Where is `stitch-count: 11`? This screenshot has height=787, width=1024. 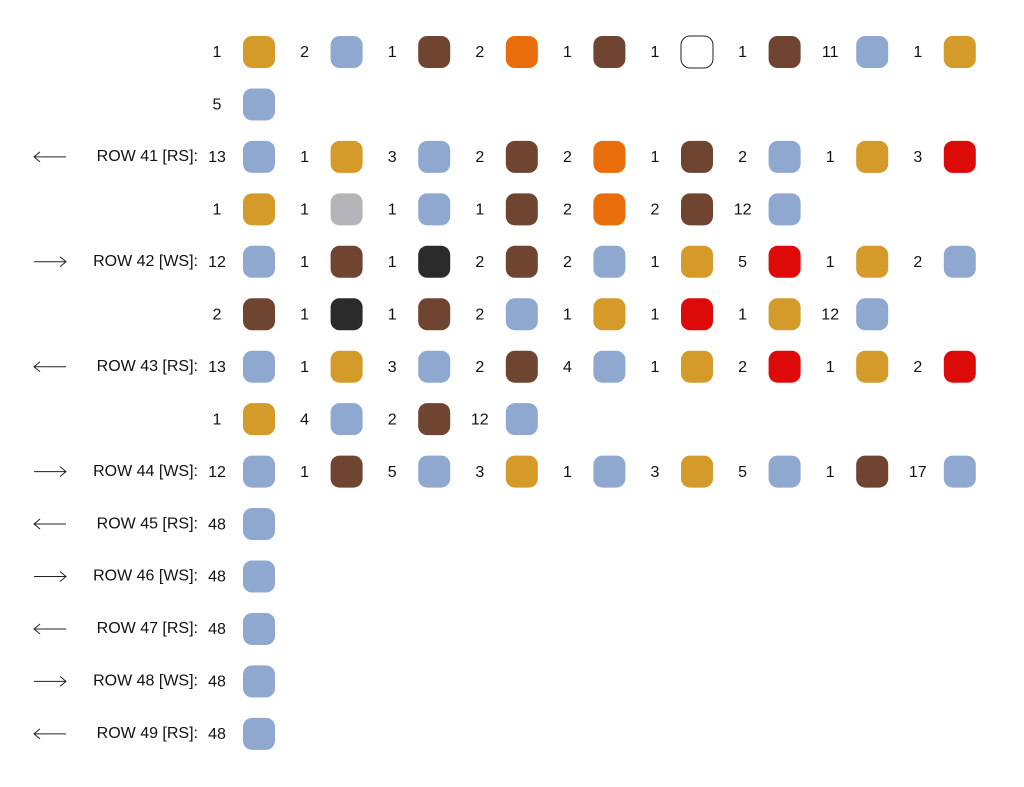 stitch-count: 11 is located at coordinates (830, 52).